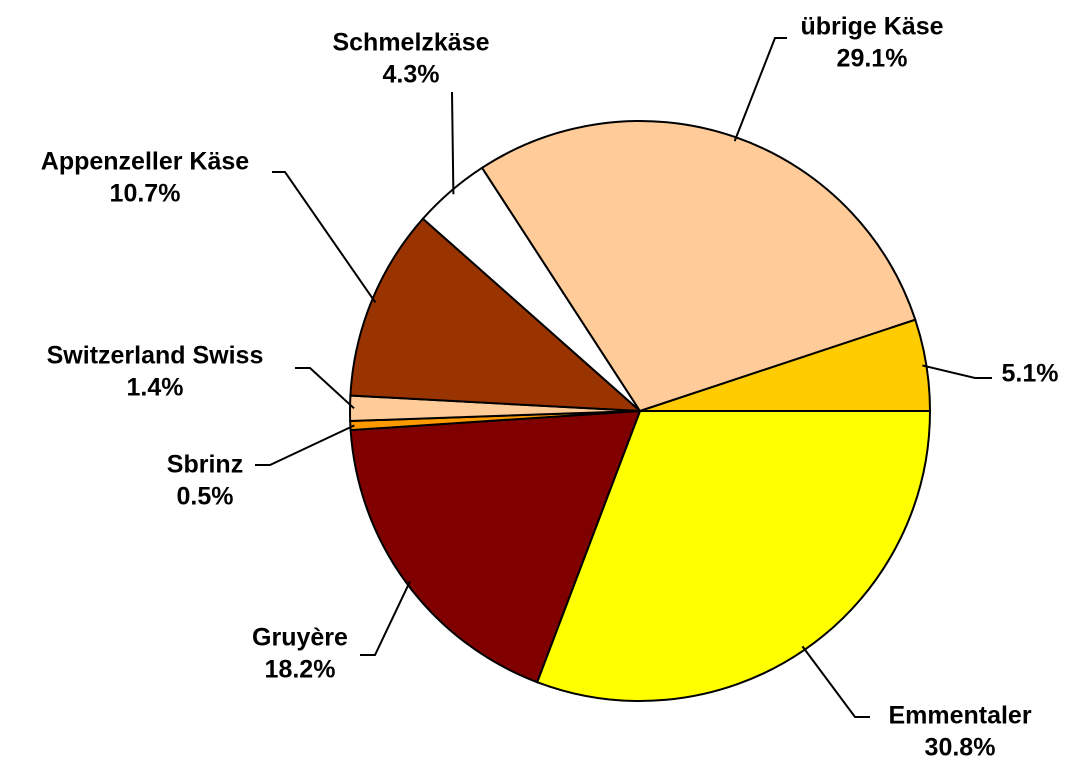  What do you see at coordinates (960, 748) in the screenshot?
I see `value-label: 30.8%` at bounding box center [960, 748].